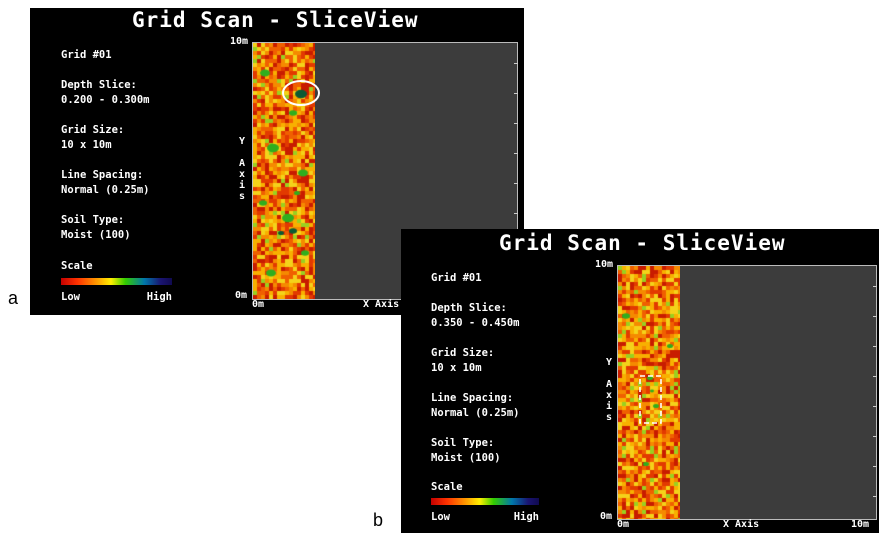 The image size is (879, 533). What do you see at coordinates (105, 100) in the screenshot?
I see `depth-slice-value: 0.200 - 0.300m` at bounding box center [105, 100].